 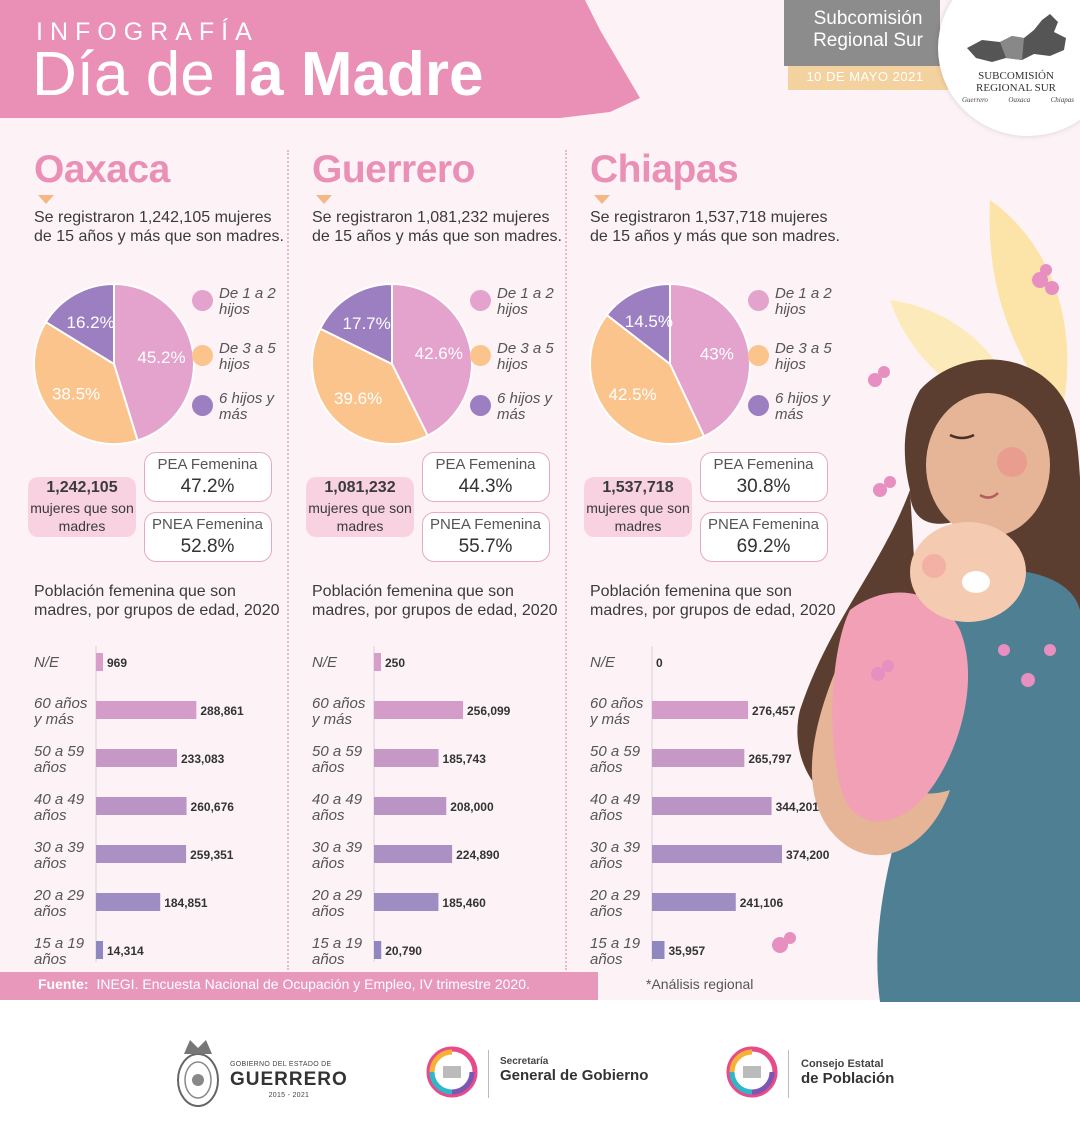 What do you see at coordinates (868, 29) in the screenshot?
I see `subcomision-text: Subcomisión Regional Sur` at bounding box center [868, 29].